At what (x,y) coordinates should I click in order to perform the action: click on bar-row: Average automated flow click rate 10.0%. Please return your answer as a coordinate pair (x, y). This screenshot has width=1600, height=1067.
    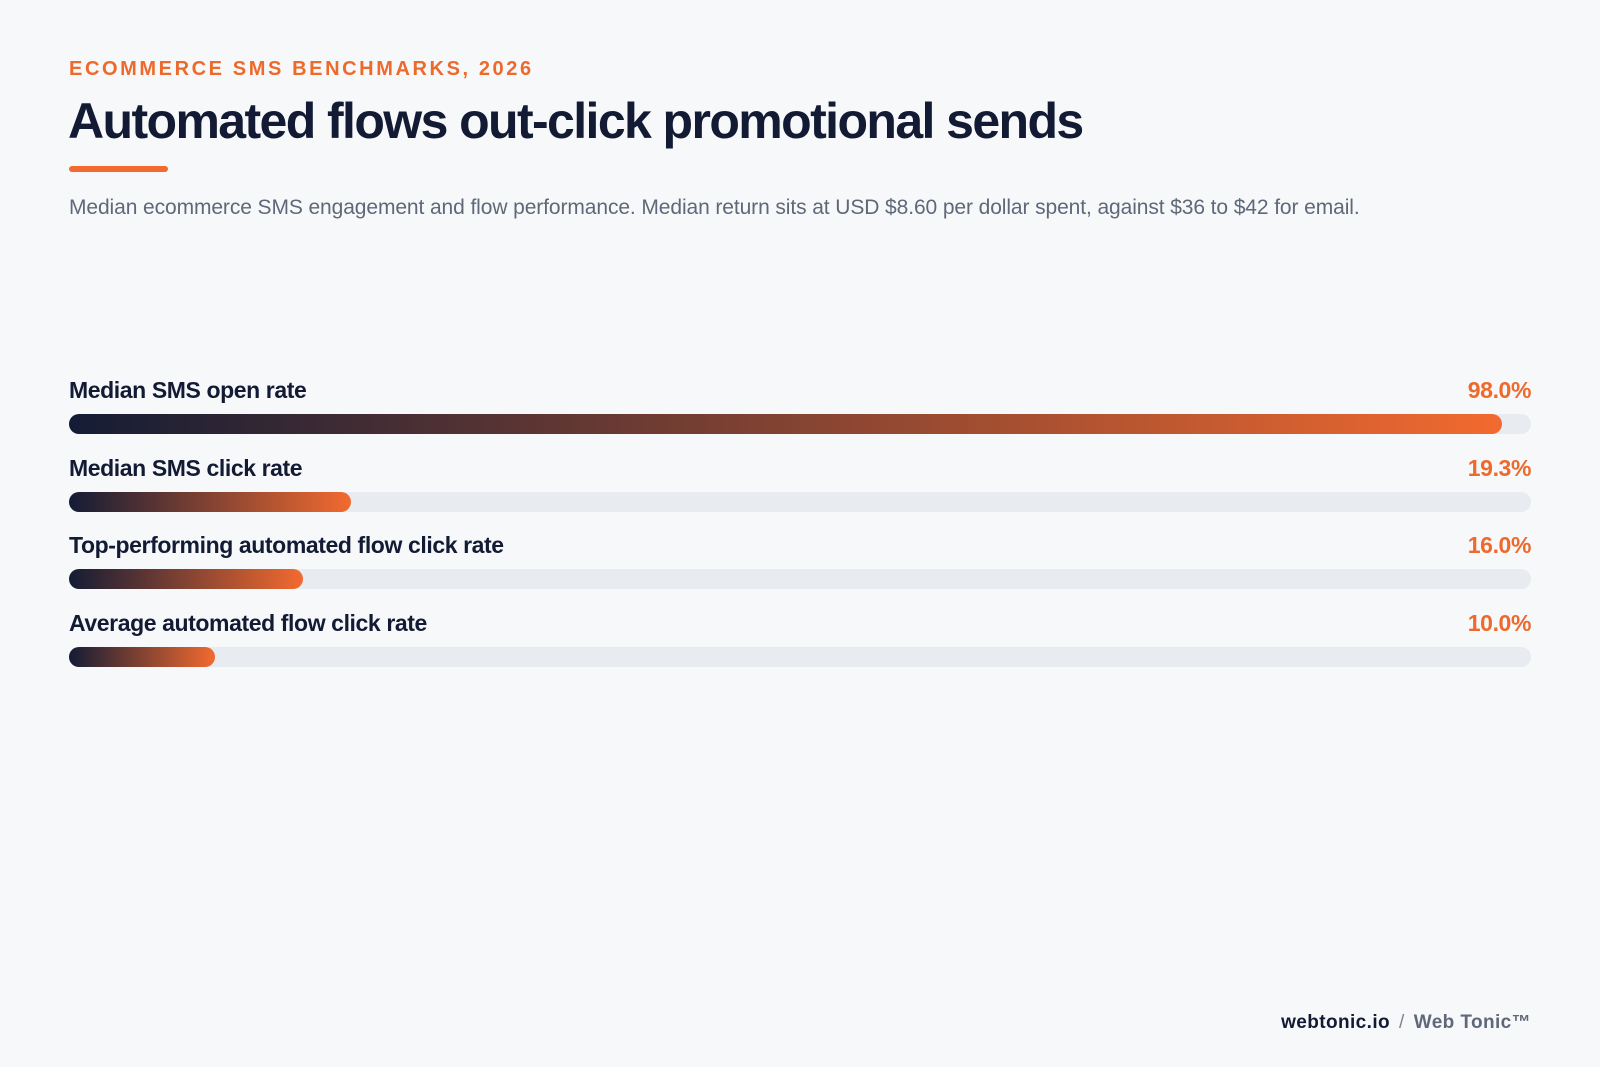
    Looking at the image, I should click on (800, 646).